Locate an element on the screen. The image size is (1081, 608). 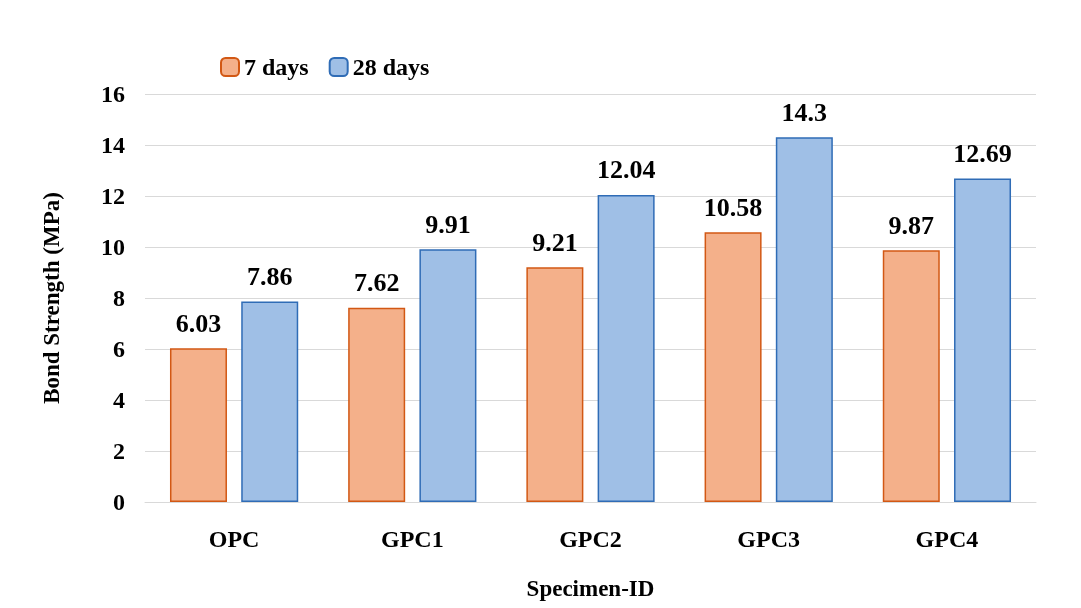
x-tick-label: GPC3 is located at coordinates (769, 539).